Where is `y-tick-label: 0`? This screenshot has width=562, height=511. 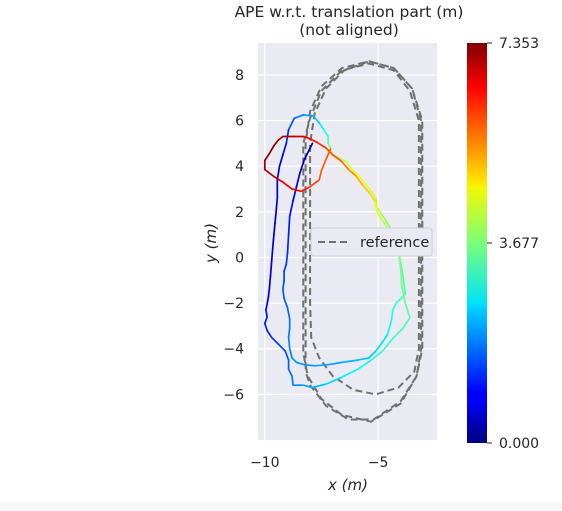 y-tick-label: 0 is located at coordinates (239, 258).